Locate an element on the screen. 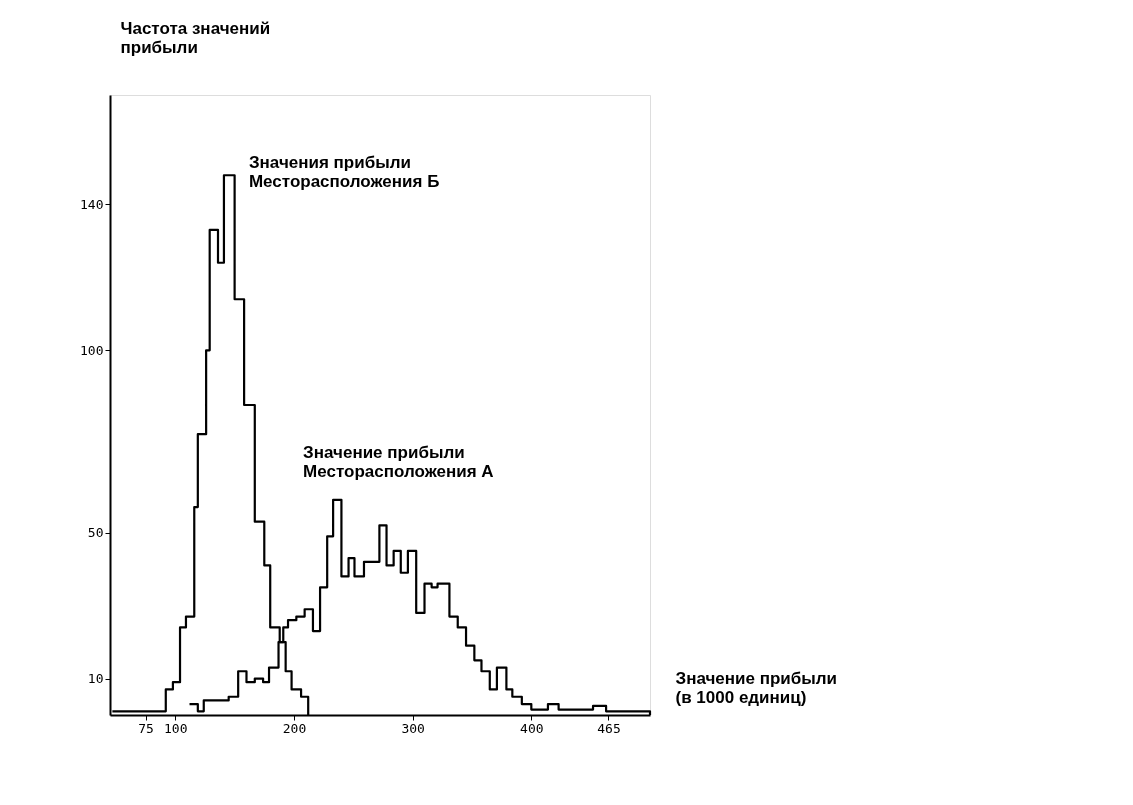 This screenshot has width=1133, height=805. y-tick-label: 140 is located at coordinates (92, 204).